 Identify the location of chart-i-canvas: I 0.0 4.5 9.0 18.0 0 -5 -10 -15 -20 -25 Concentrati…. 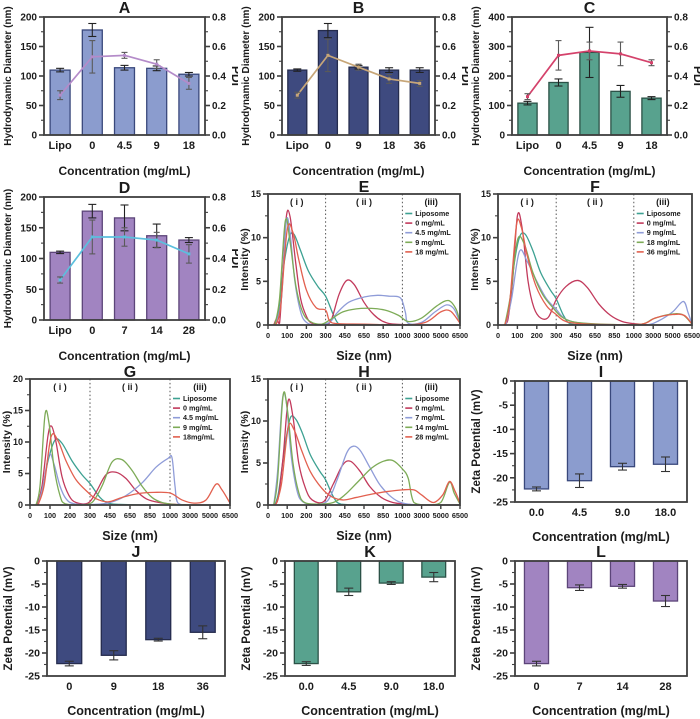
(579, 454).